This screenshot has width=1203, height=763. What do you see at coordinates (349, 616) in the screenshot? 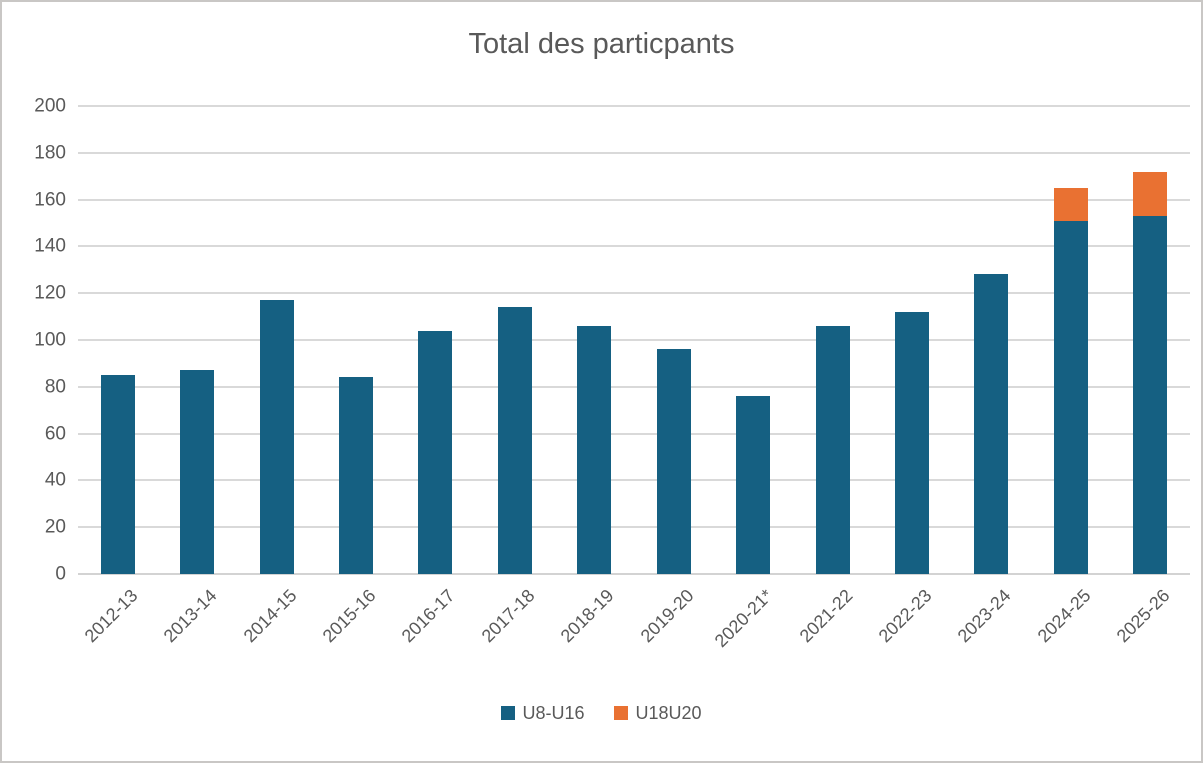
I see `x-tick-label: 2015-16` at bounding box center [349, 616].